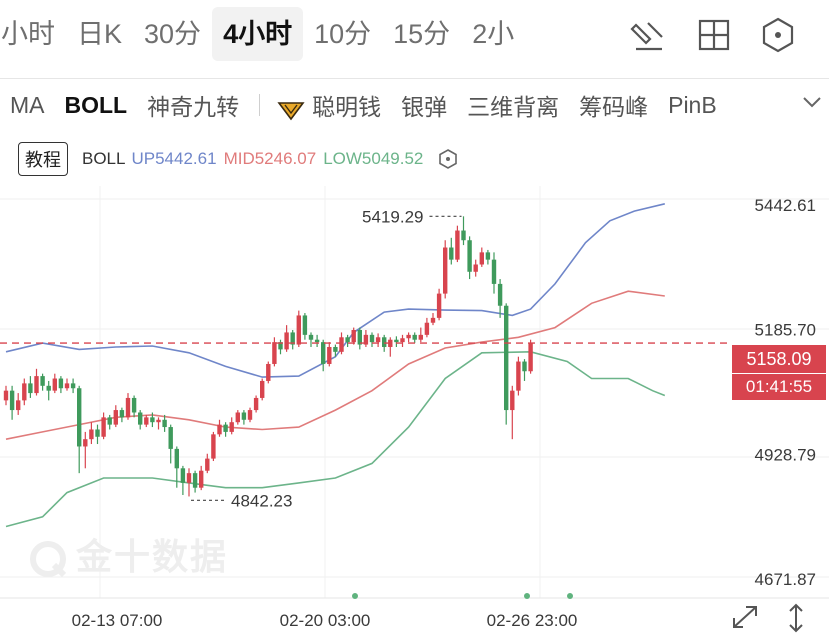 The image size is (829, 633). Describe the element at coordinates (779, 359) in the screenshot. I see `current-price-badge: 5158.09` at that location.